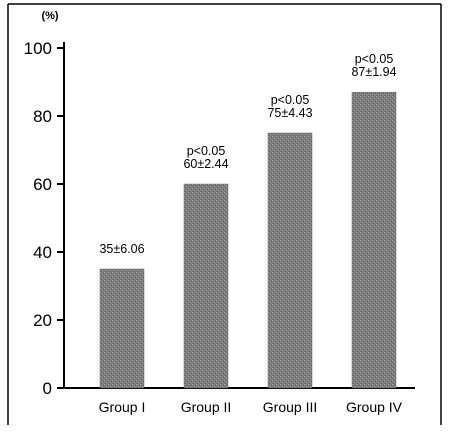 The width and height of the screenshot is (449, 432). What do you see at coordinates (44, 218) in the screenshot?
I see `y-ticks: 0 20 40 60 80 100` at bounding box center [44, 218].